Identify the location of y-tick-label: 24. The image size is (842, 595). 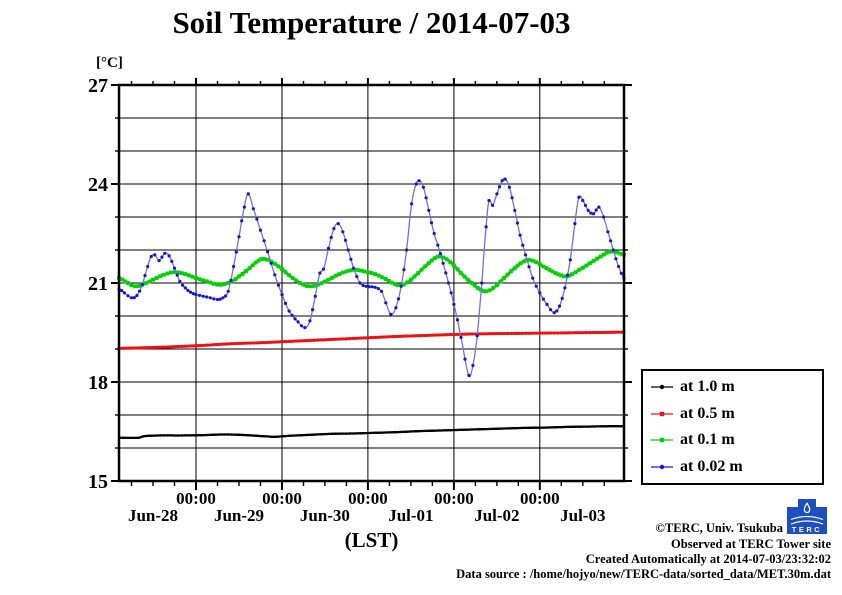
(98, 185).